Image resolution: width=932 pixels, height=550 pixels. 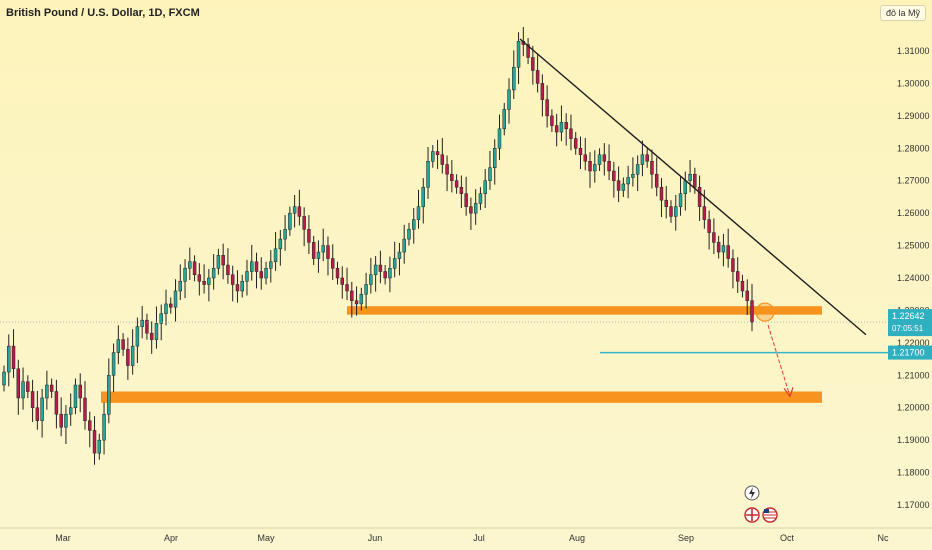 What do you see at coordinates (779, 360) in the screenshot?
I see `projection-arrow` at bounding box center [779, 360].